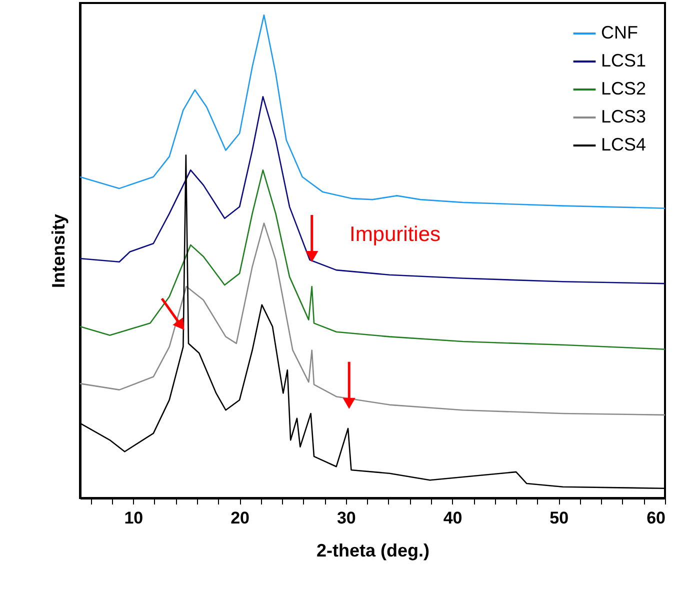 The width and height of the screenshot is (682, 593). What do you see at coordinates (134, 518) in the screenshot?
I see `x-tick-label: 10` at bounding box center [134, 518].